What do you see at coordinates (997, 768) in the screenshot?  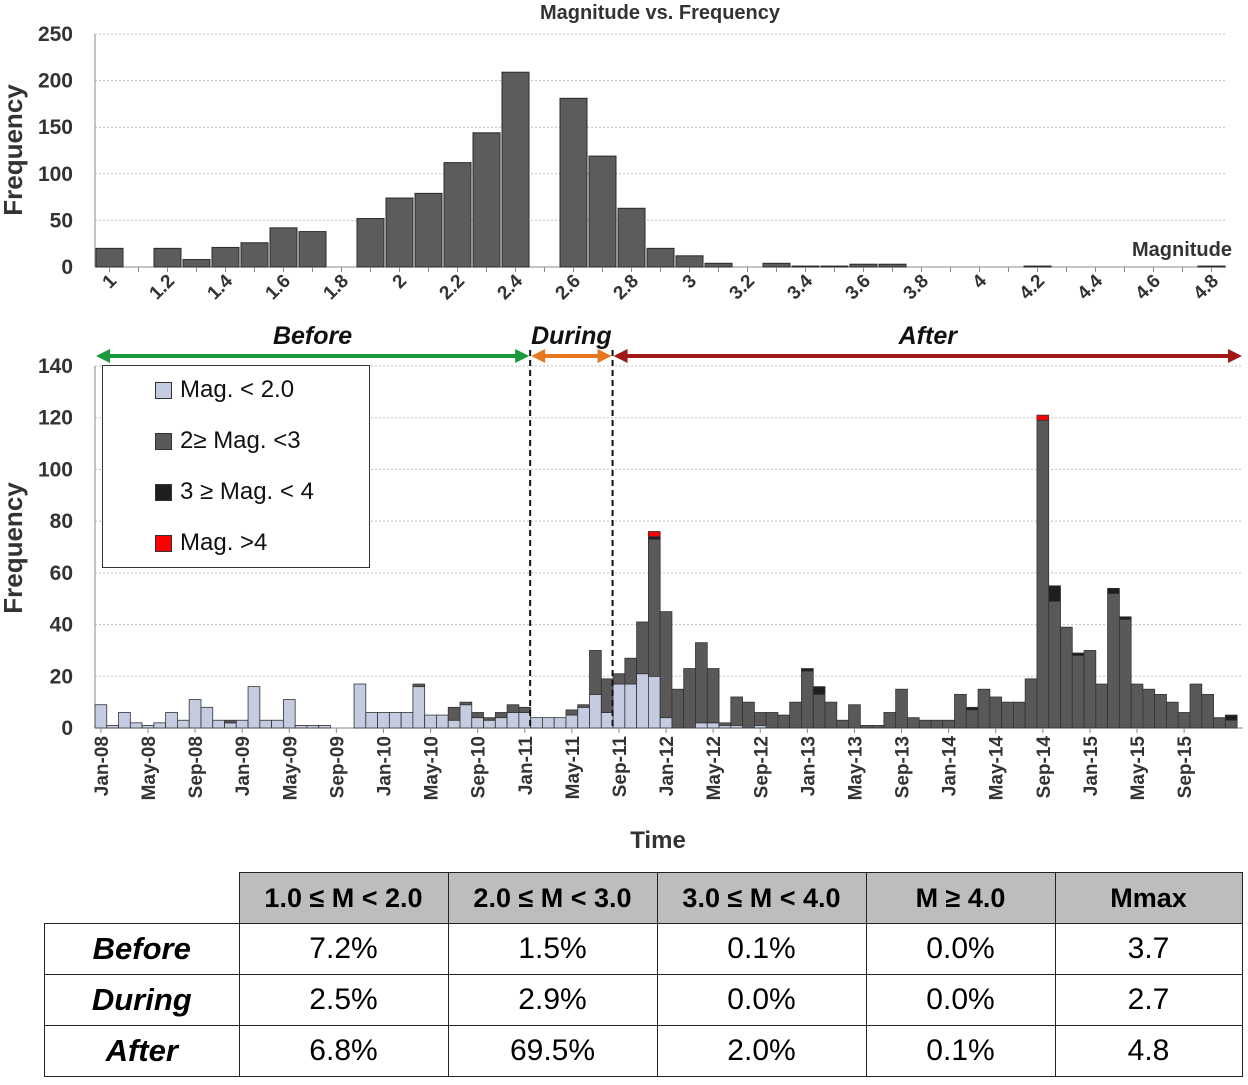 I see `x-tick-label: May-14` at bounding box center [997, 768].